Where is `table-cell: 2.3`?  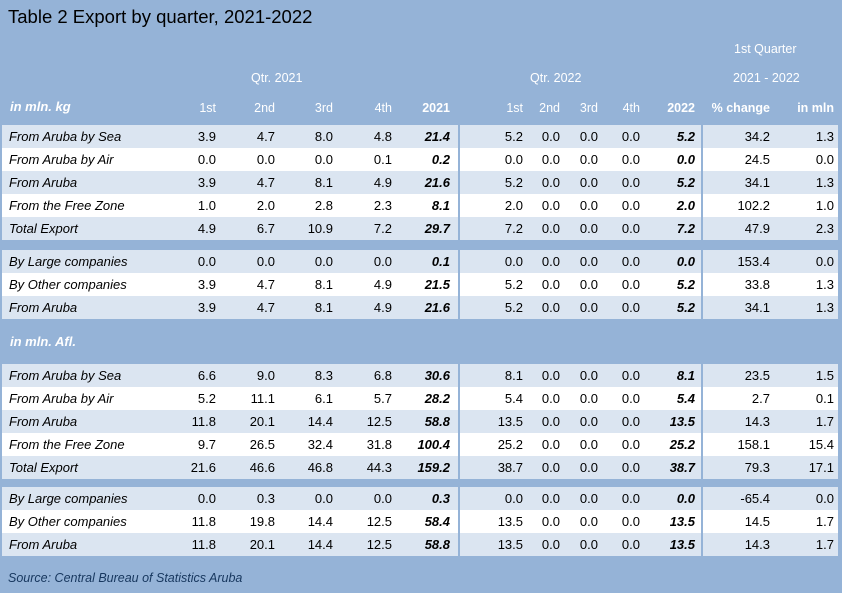
table-cell: 2.3 is located at coordinates (382, 205).